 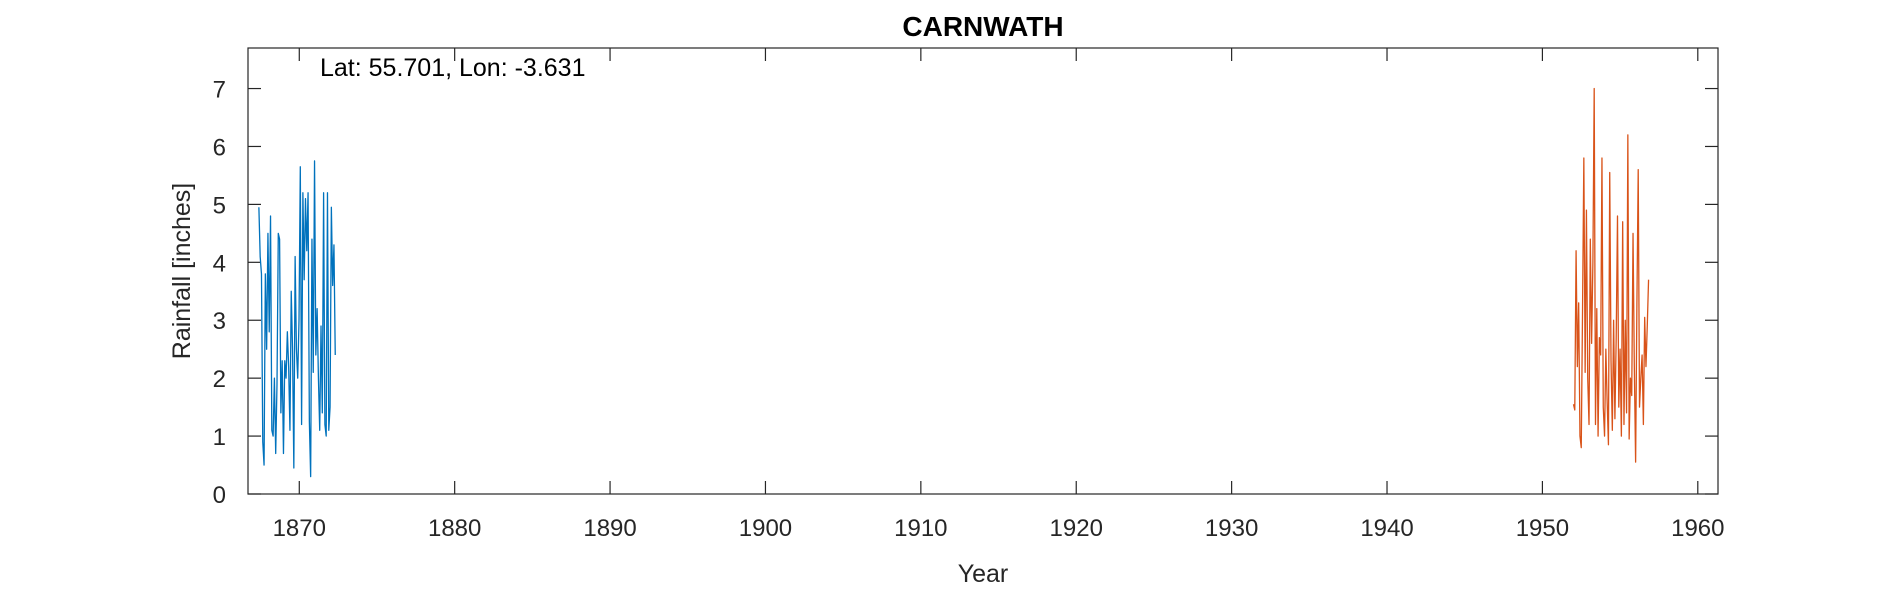 I want to click on x-tick-label: 1890, so click(x=609, y=528).